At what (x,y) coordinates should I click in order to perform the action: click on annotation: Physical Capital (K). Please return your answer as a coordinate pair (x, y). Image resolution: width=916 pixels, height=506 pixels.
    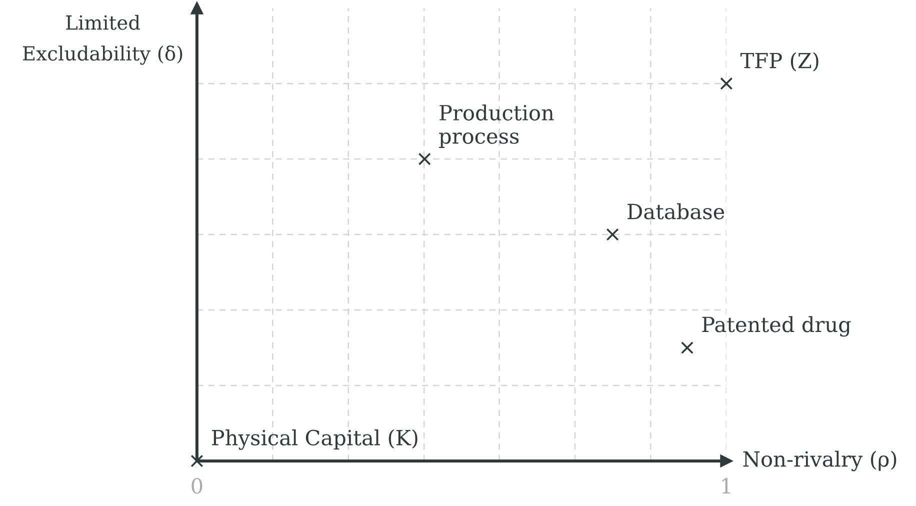
    Looking at the image, I should click on (315, 439).